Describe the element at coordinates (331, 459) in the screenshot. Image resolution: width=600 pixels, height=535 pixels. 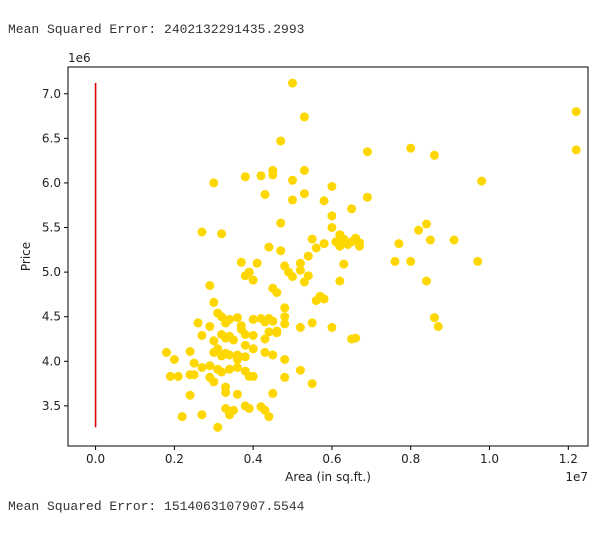
I see `x-tick-label: 0.6` at that location.